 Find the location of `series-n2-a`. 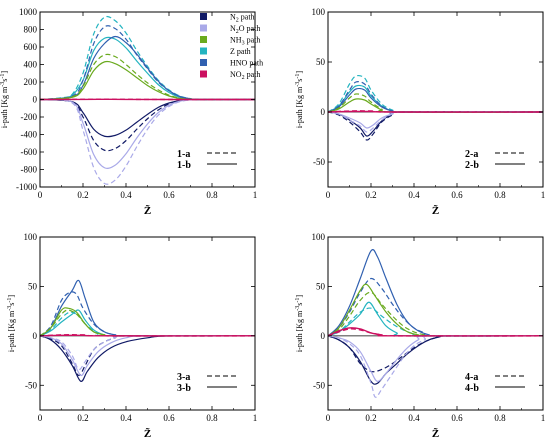

series-n2-a is located at coordinates (147, 125).